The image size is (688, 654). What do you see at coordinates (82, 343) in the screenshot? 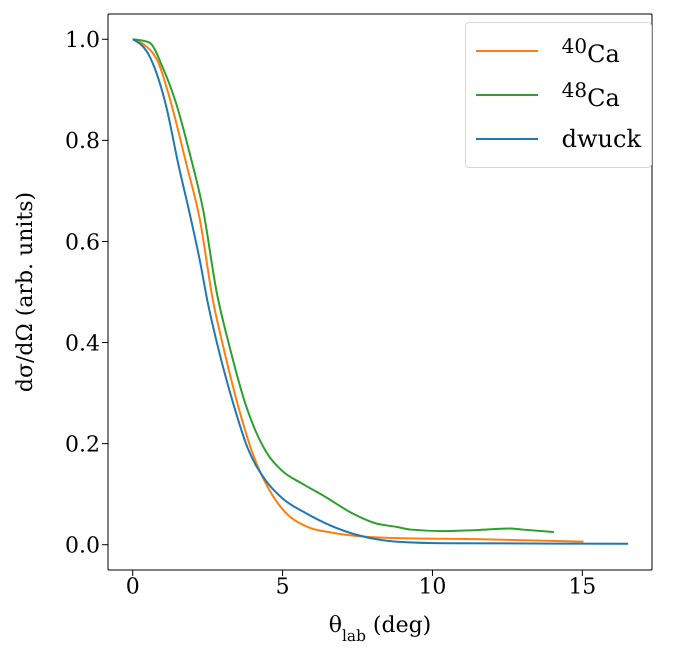
I see `y-tick-label: 0.4` at bounding box center [82, 343].